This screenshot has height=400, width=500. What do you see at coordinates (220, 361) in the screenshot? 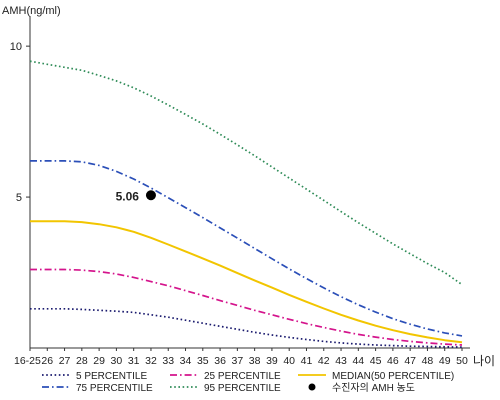
I see `x-tick-label: 36` at bounding box center [220, 361].